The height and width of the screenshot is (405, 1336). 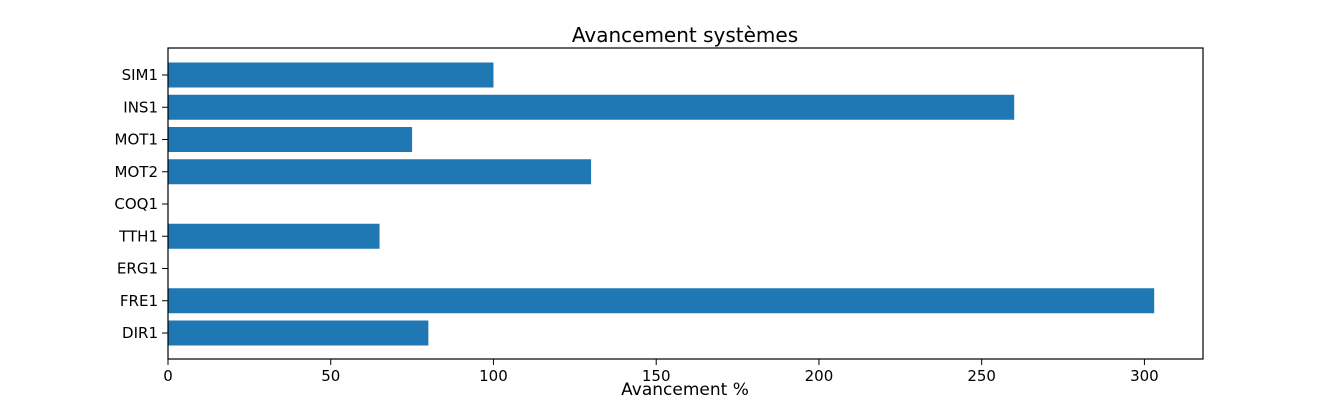 What do you see at coordinates (140, 333) in the screenshot?
I see `y-tick-label-dir1: DIR1` at bounding box center [140, 333].